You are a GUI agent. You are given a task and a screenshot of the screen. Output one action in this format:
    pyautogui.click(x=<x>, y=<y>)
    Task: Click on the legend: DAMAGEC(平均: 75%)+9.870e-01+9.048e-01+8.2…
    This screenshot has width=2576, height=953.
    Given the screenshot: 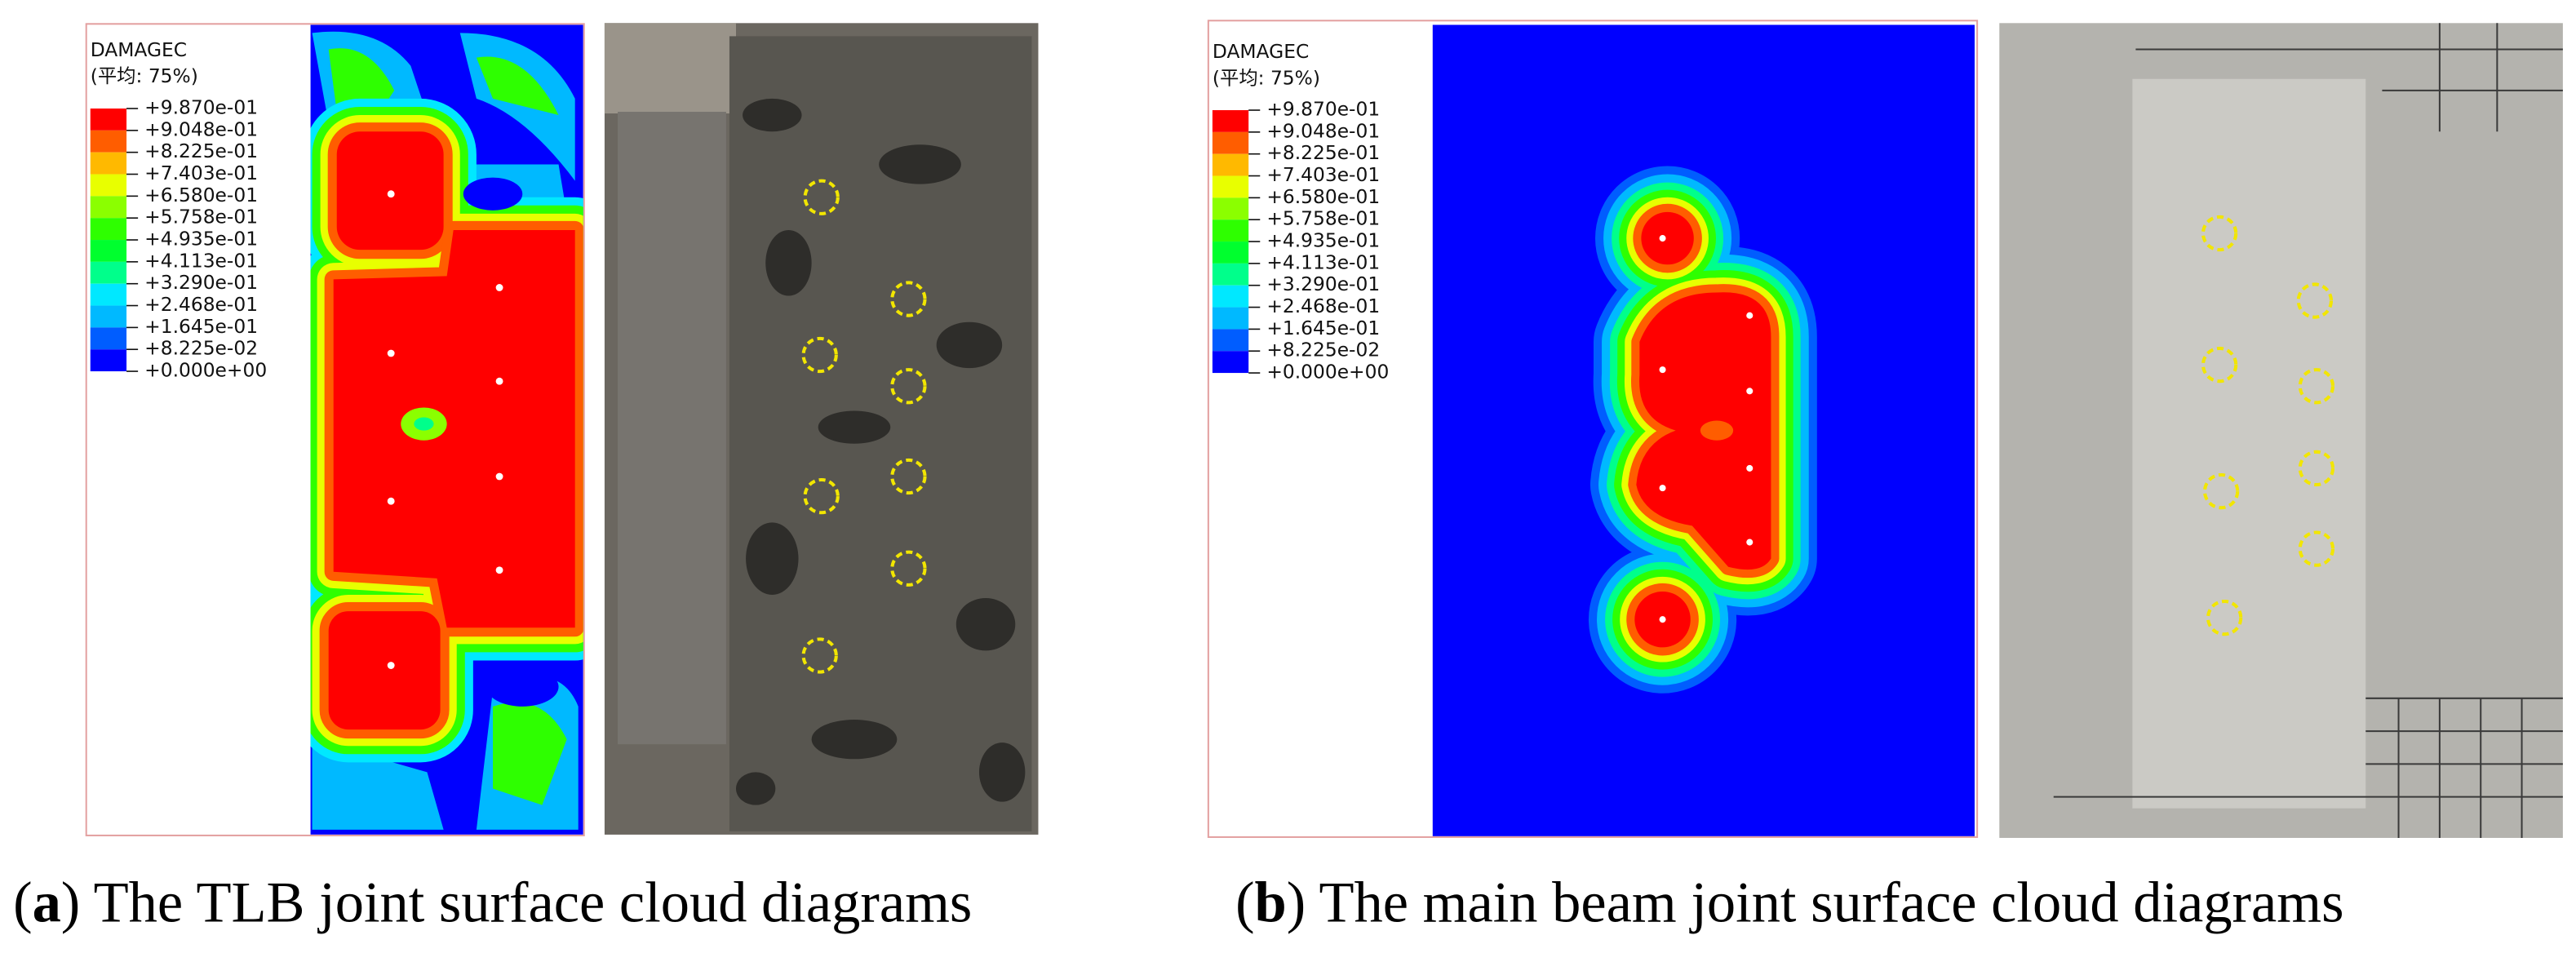 What is the action you would take?
    pyautogui.click(x=1300, y=211)
    